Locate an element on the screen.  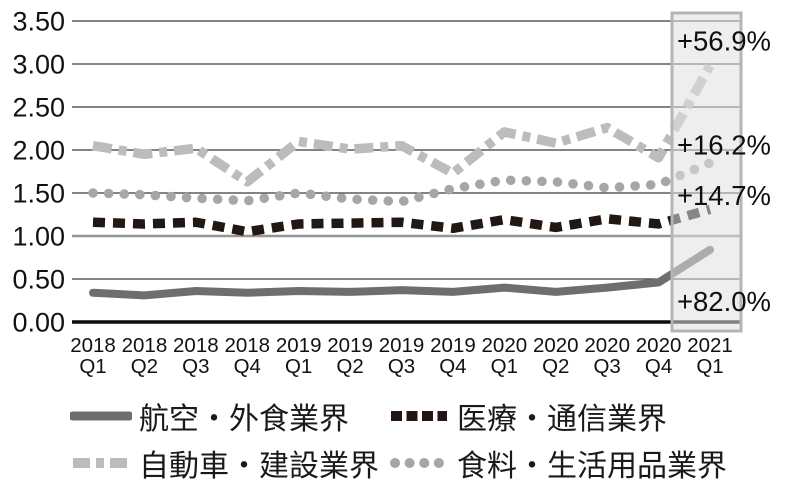
dotted-line-swatch-icon is located at coordinates (420, 462).